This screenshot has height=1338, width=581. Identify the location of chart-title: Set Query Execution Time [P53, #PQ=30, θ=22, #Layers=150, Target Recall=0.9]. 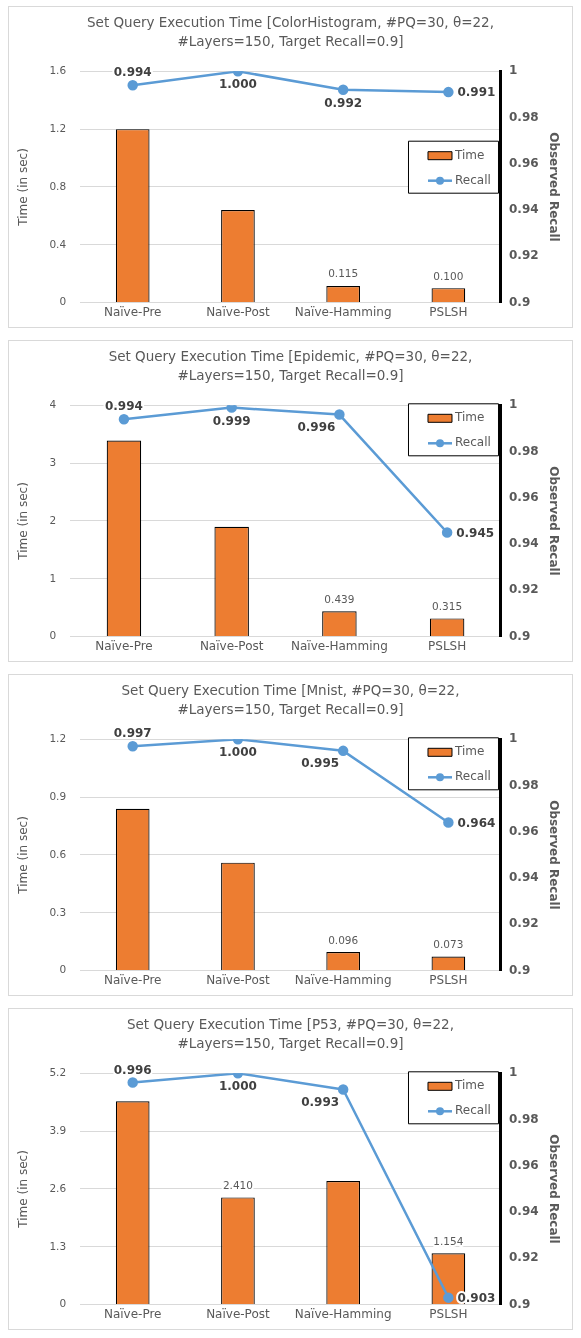
(290, 1034).